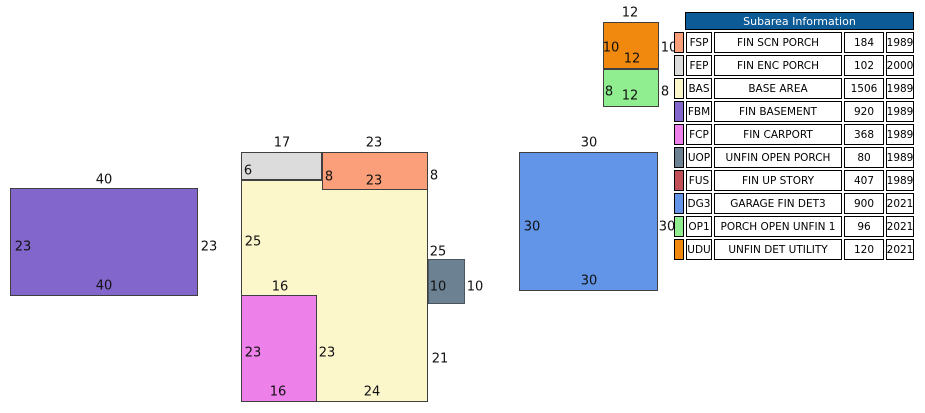  Describe the element at coordinates (374, 181) in the screenshot. I see `dim-label-fsp-inside: 23` at that location.